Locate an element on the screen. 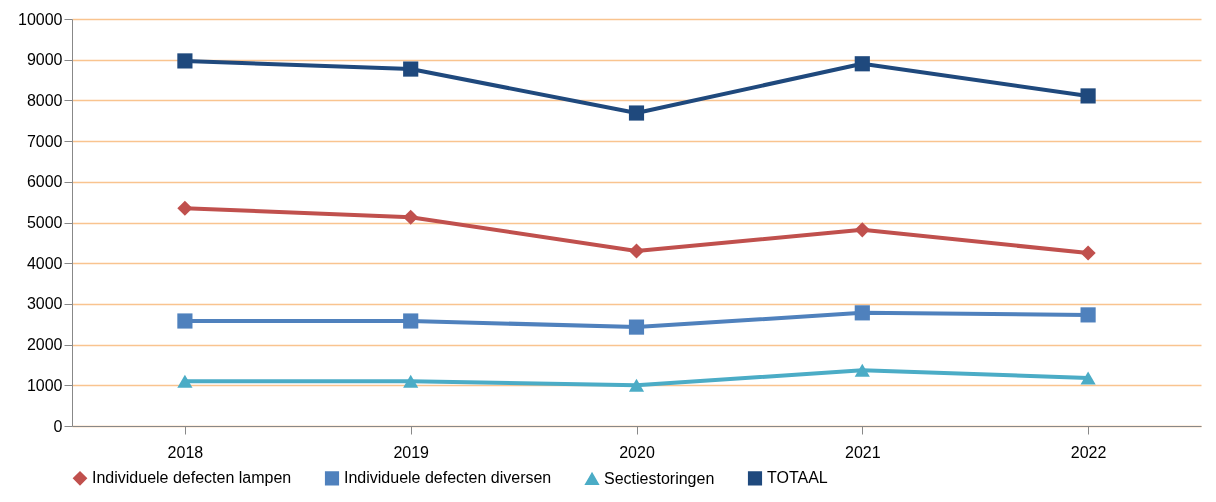 This screenshot has height=502, width=1216. x-tick-label: 2019 is located at coordinates (411, 452).